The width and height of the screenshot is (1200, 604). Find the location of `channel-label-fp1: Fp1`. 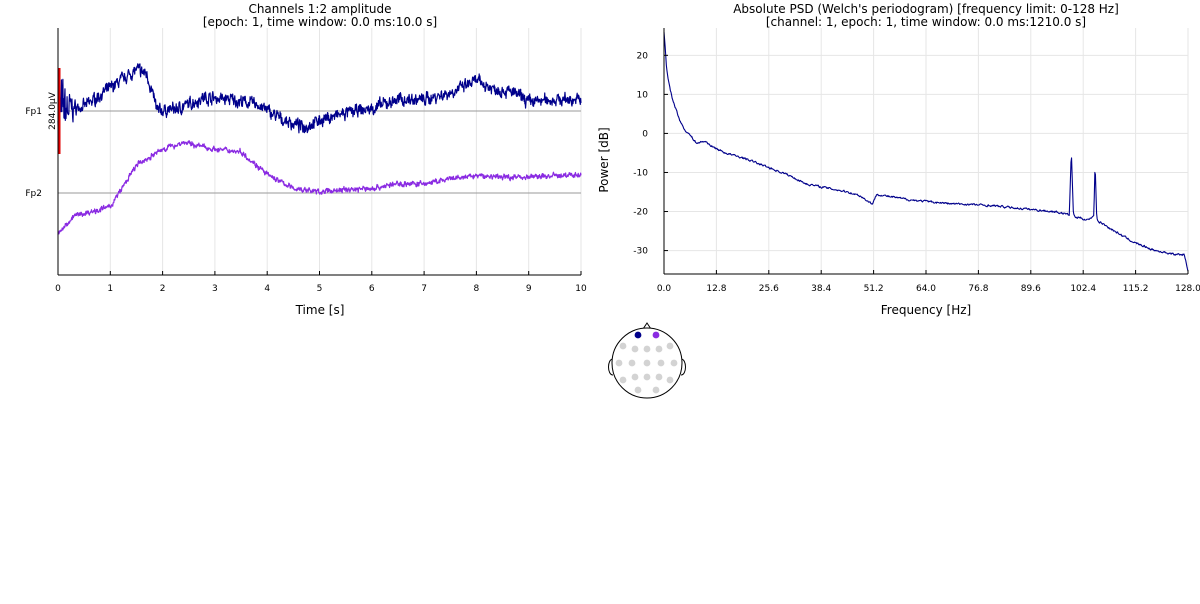

channel-label-fp1: Fp1 is located at coordinates (33, 112).